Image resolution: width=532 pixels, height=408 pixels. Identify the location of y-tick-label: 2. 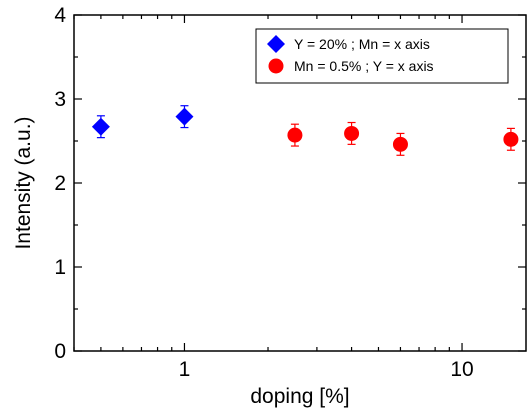
(60, 183).